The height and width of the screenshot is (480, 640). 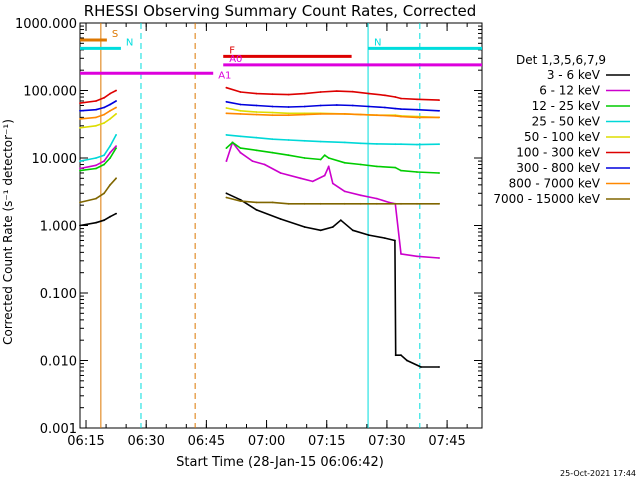 What do you see at coordinates (8, 232) in the screenshot?
I see `y-axis-label: Corrected Count Rate (s⁻¹ detector⁻¹)` at bounding box center [8, 232].